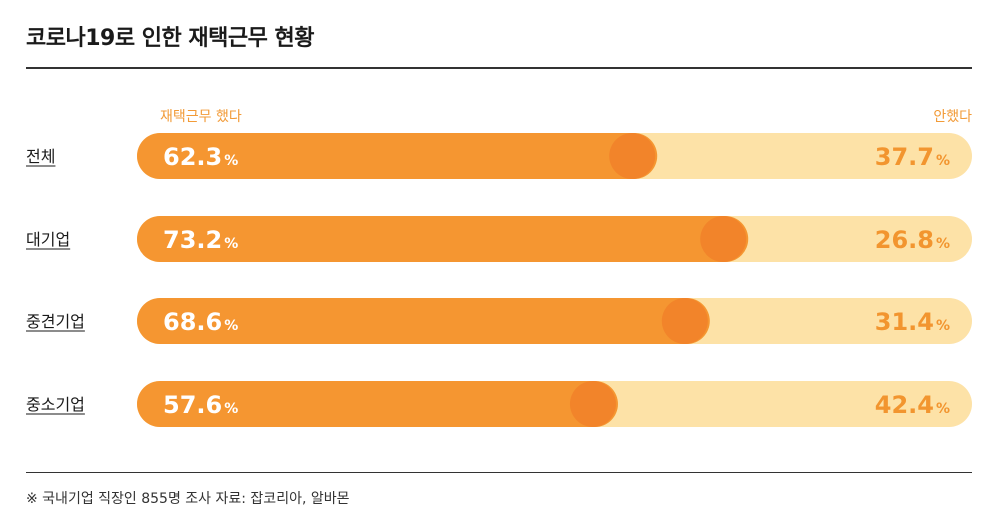 Image resolution: width=1000 pixels, height=532 pixels. I want to click on value-label-did: 73.2%, so click(200, 240).